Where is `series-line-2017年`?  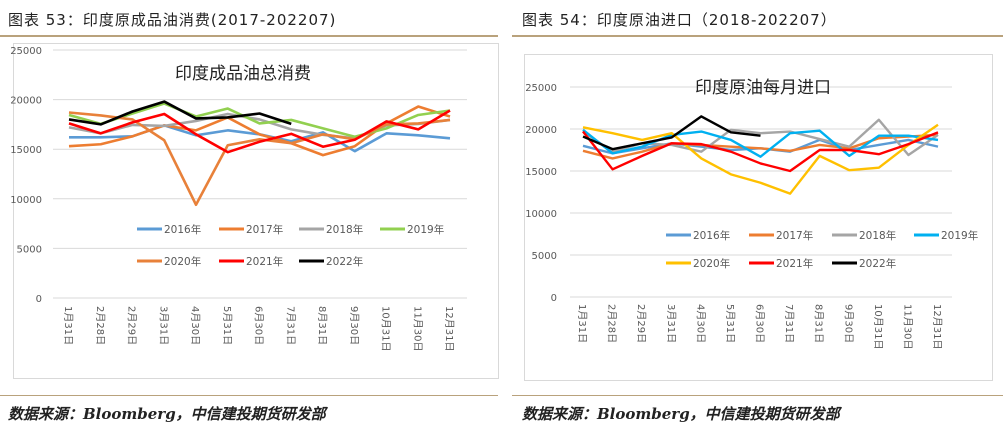
series-line-2017年 is located at coordinates (760, 146).